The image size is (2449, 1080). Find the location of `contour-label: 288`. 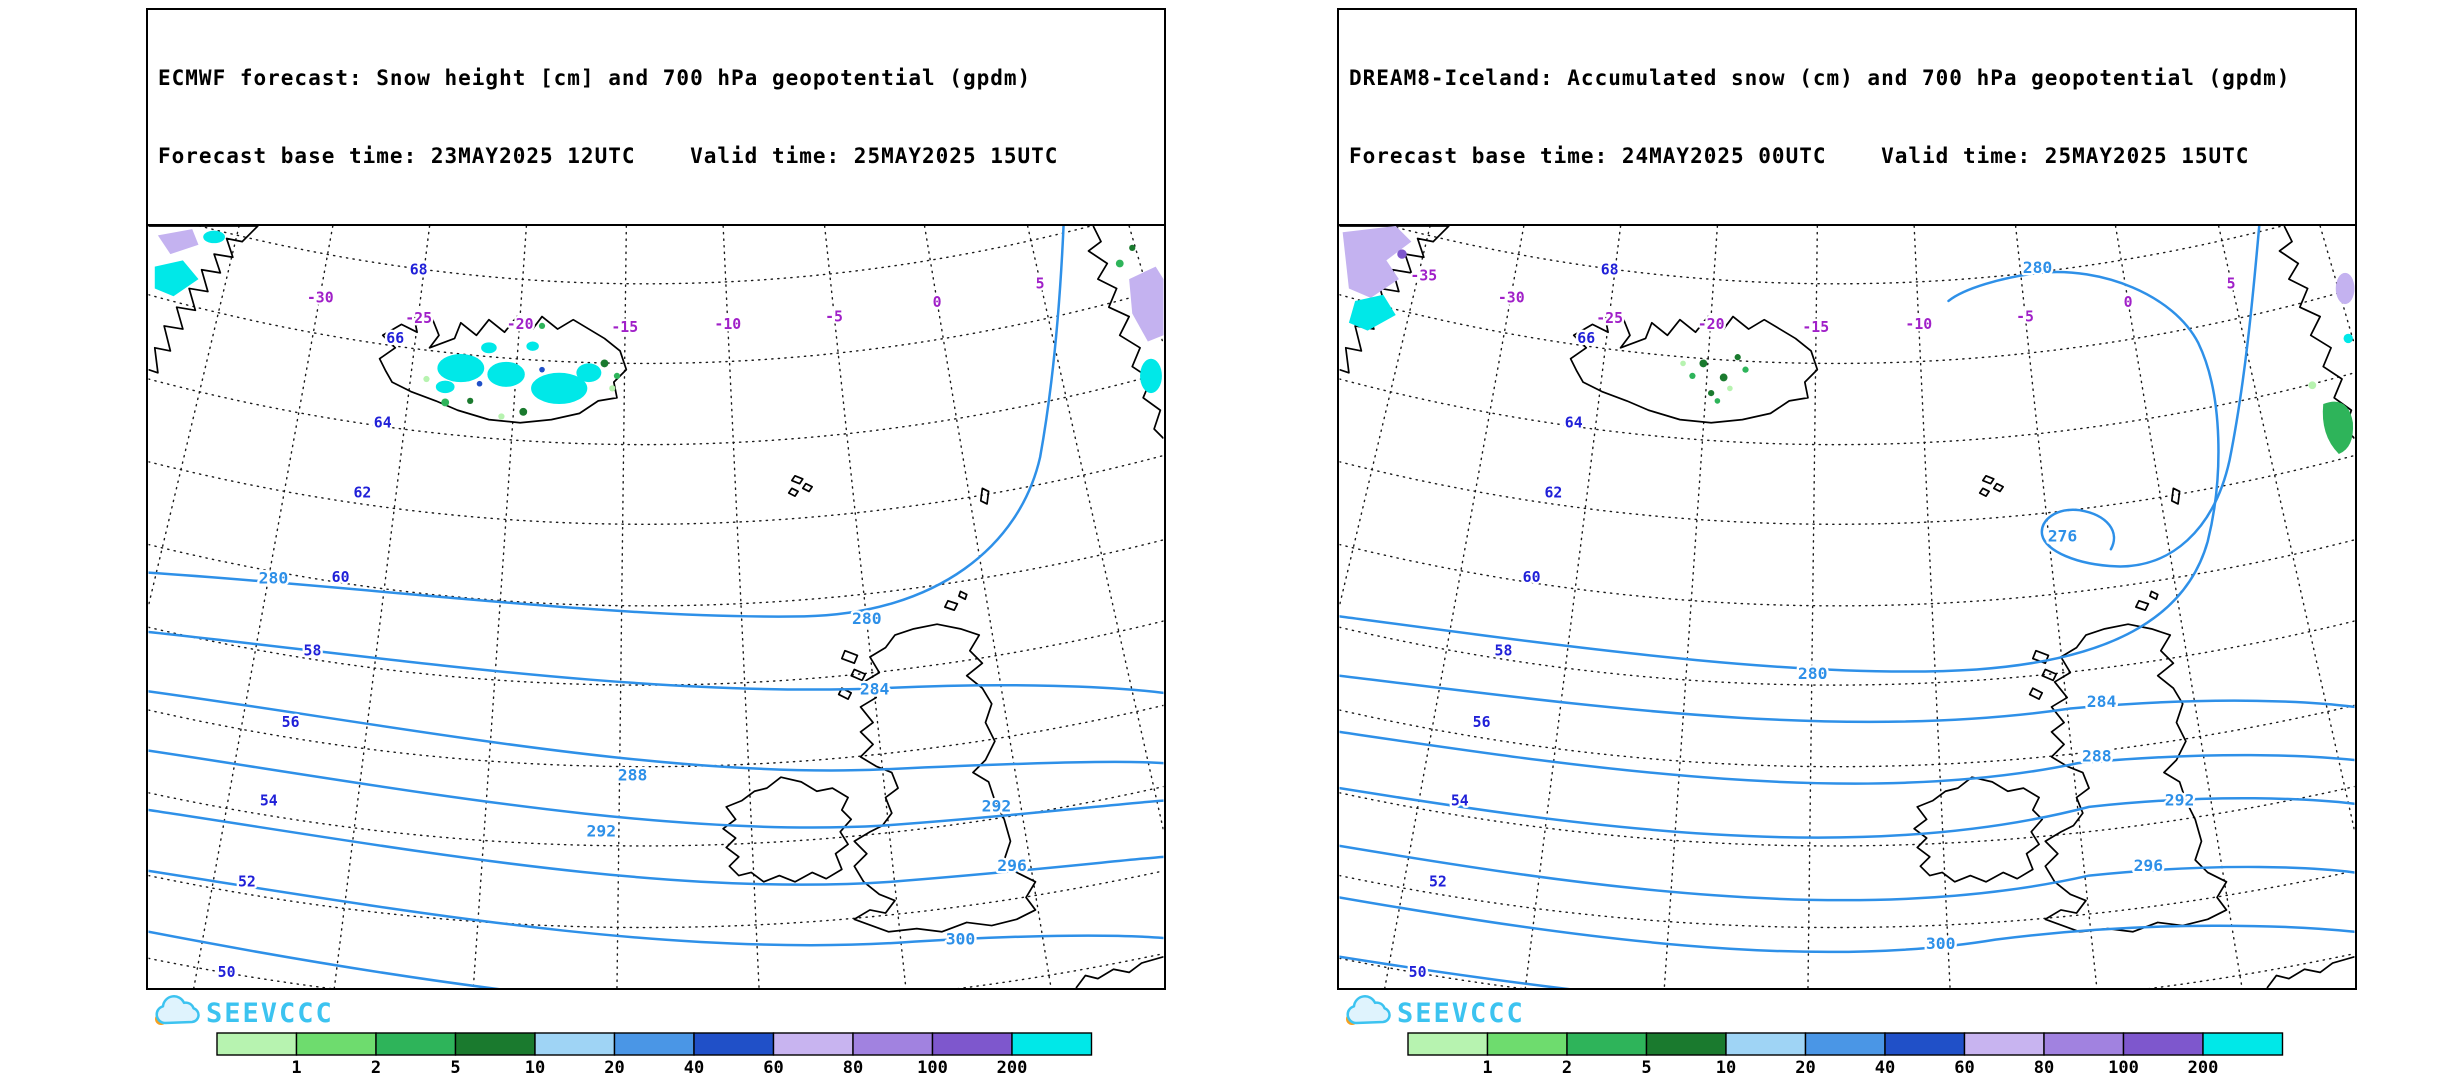

contour-label: 288 is located at coordinates (633, 774).